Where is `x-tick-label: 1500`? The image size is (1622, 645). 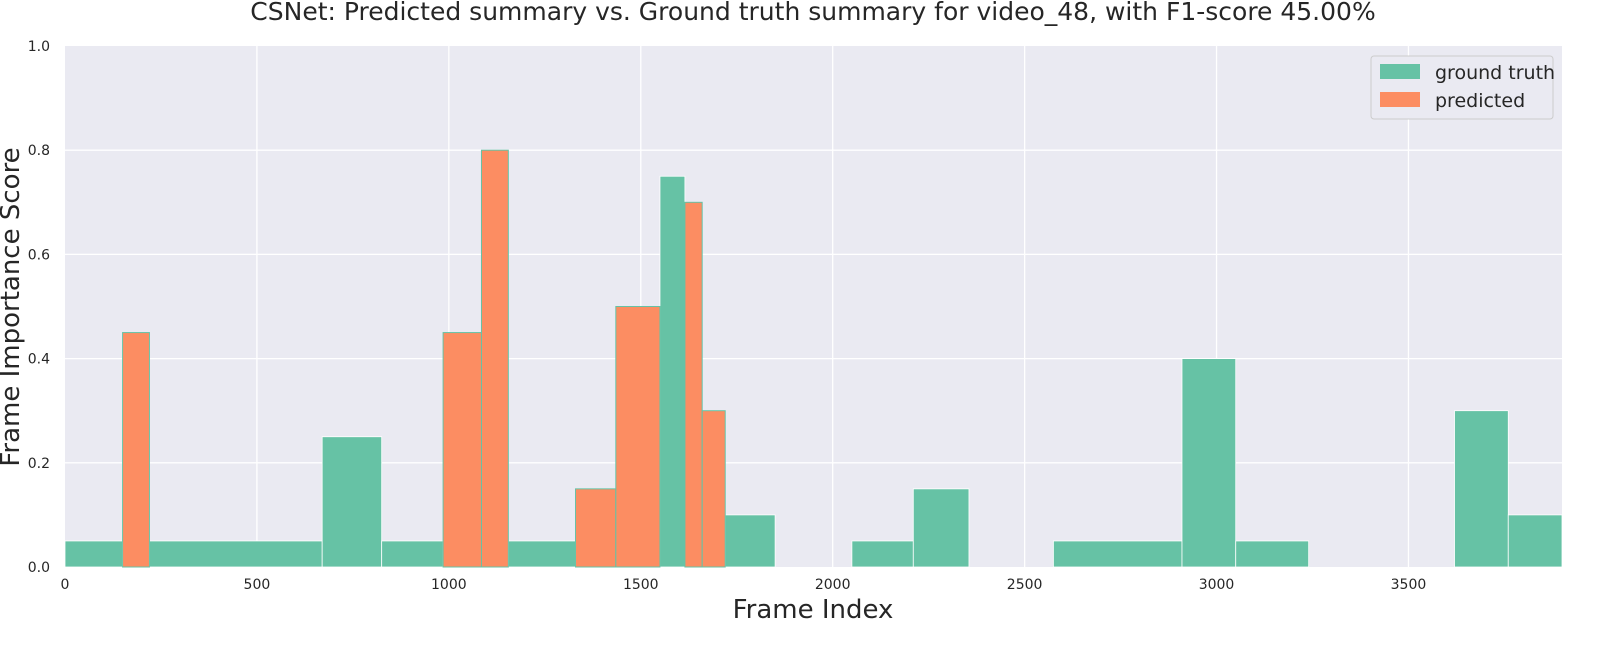
x-tick-label: 1500 is located at coordinates (641, 585).